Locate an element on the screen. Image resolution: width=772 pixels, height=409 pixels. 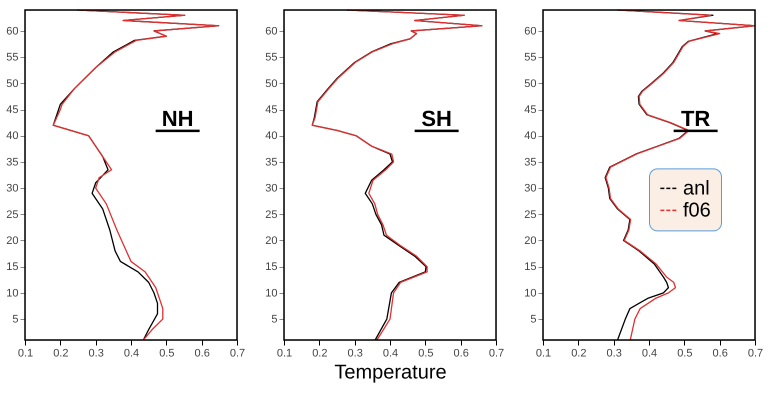
annotation: SH is located at coordinates (436, 118).